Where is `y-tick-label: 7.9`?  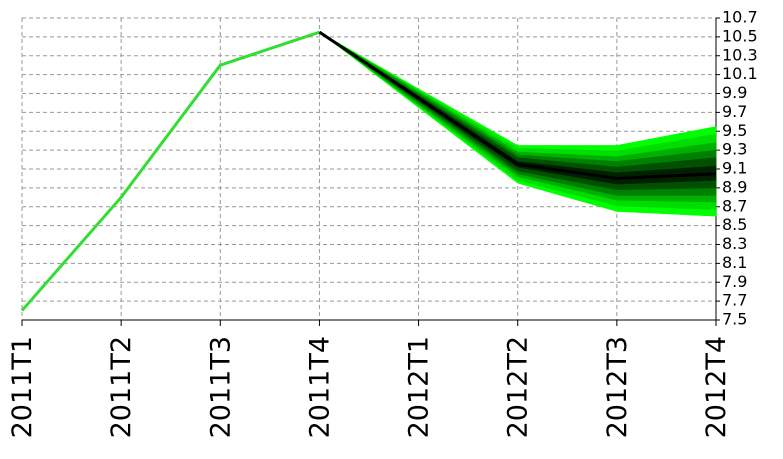 y-tick-label: 7.9 is located at coordinates (734, 281).